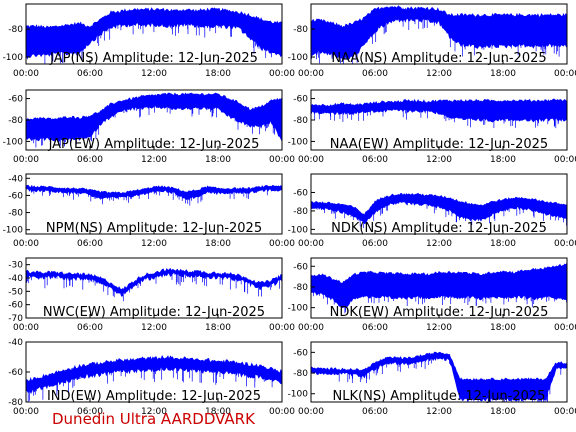 The width and height of the screenshot is (576, 432). I want to click on y-tick-label: -30, so click(15, 266).